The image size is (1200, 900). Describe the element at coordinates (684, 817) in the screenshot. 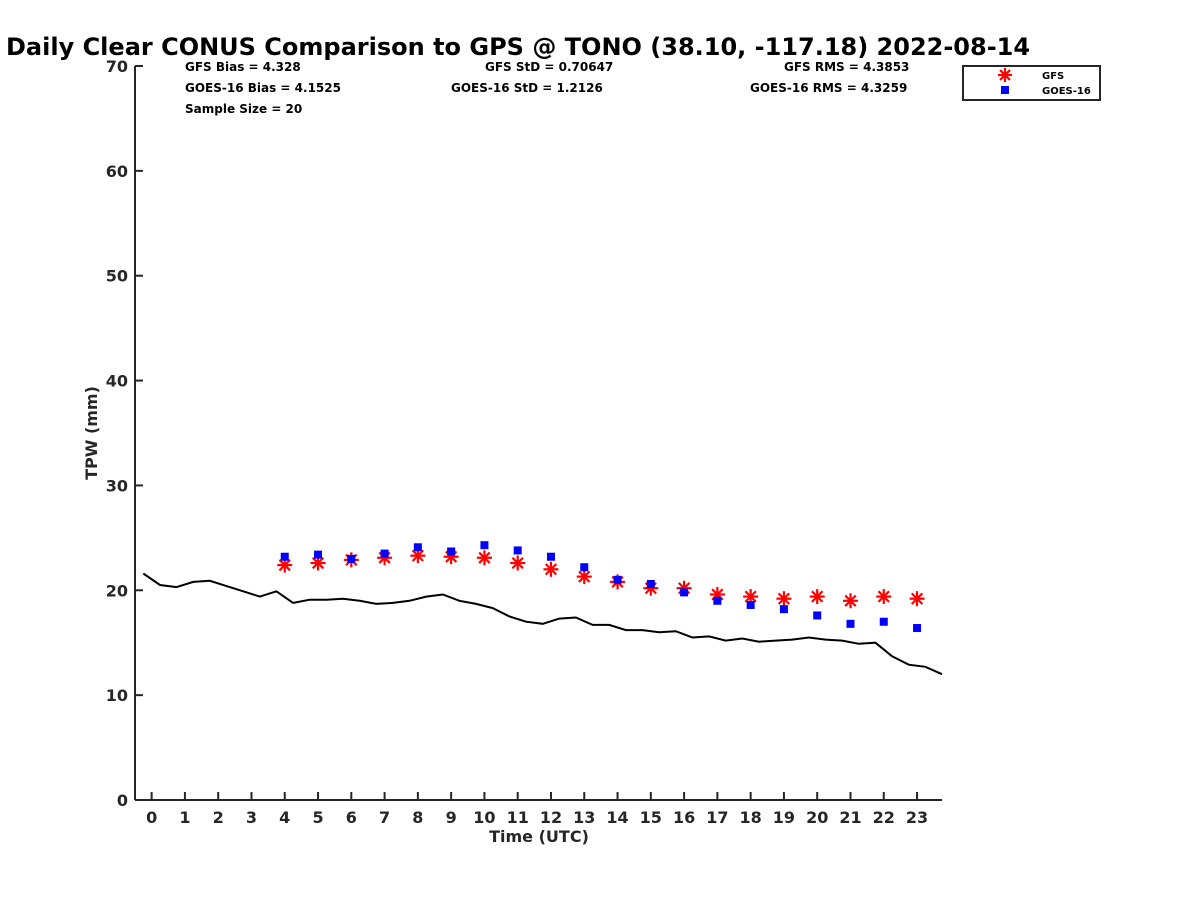

I see `x-tick-label-16: 16` at that location.